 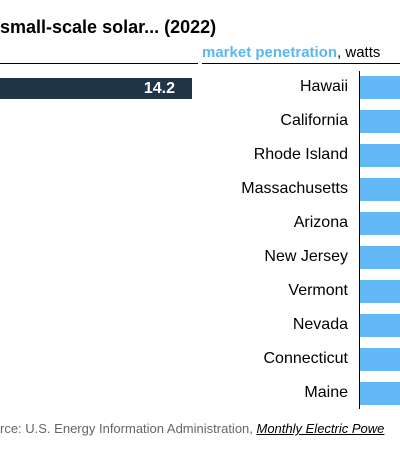 What do you see at coordinates (318, 290) in the screenshot?
I see `category-label: Vermont` at bounding box center [318, 290].